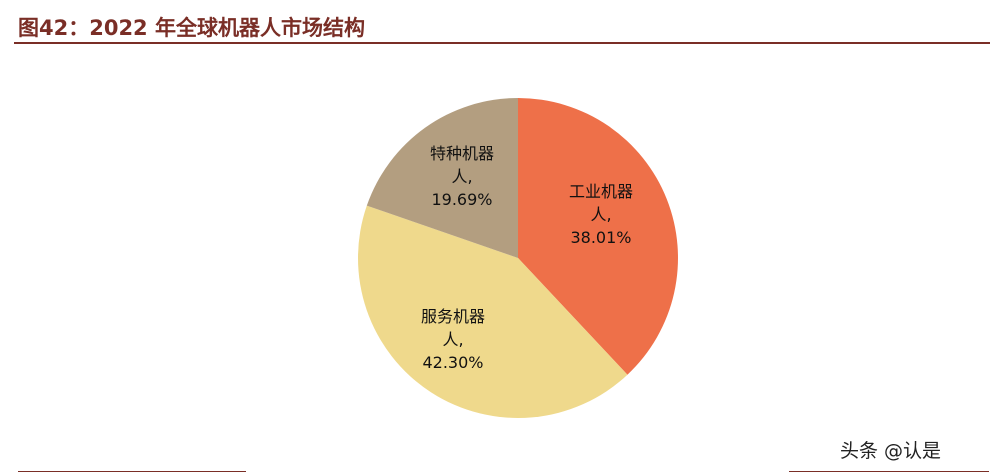 The image size is (993, 475). I want to click on slice-label: 工业机器人, 38.01%, so click(601, 214).